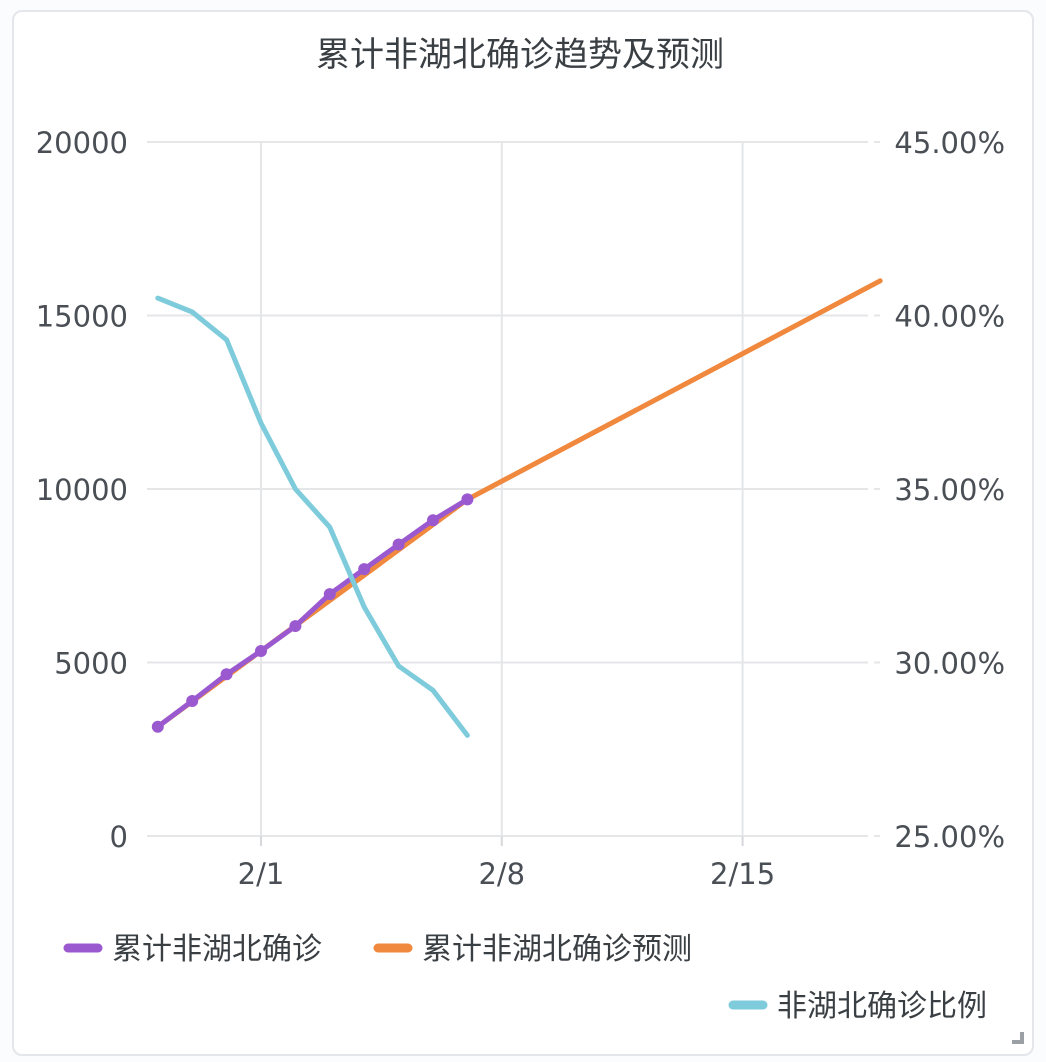 The height and width of the screenshot is (1062, 1046). What do you see at coordinates (882, 1006) in the screenshot?
I see `legend-label: 非湖北确诊比例` at bounding box center [882, 1006].